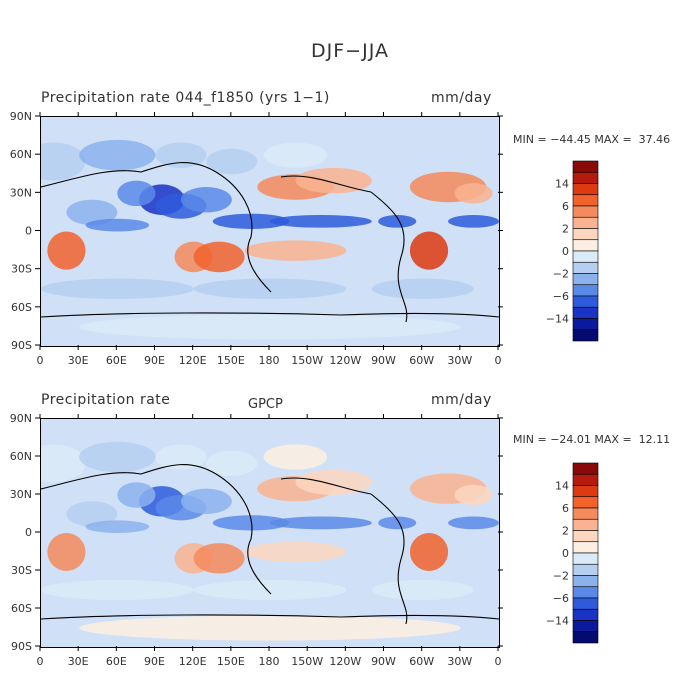 Image resolution: width=700 pixels, height=700 pixels. What do you see at coordinates (561, 274) in the screenshot?
I see `colorbar-label: −2` at bounding box center [561, 274].